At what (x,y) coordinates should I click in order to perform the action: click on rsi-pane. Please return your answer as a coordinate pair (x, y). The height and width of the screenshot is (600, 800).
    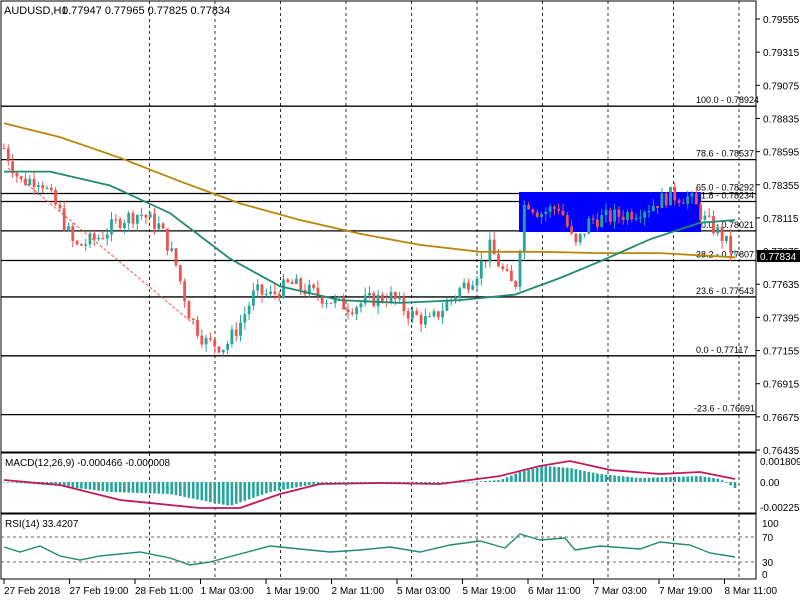
    Looking at the image, I should click on (378, 546).